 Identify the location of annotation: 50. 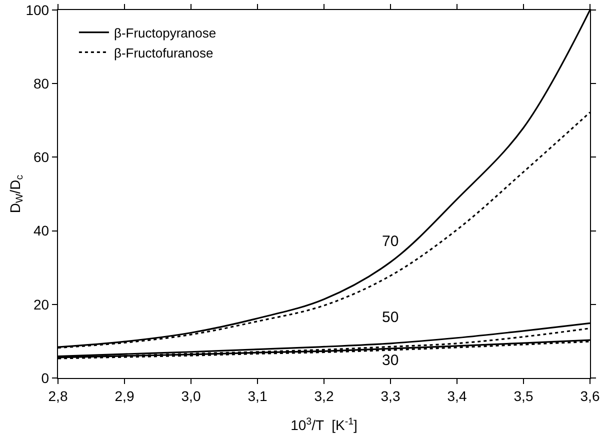
(390, 317).